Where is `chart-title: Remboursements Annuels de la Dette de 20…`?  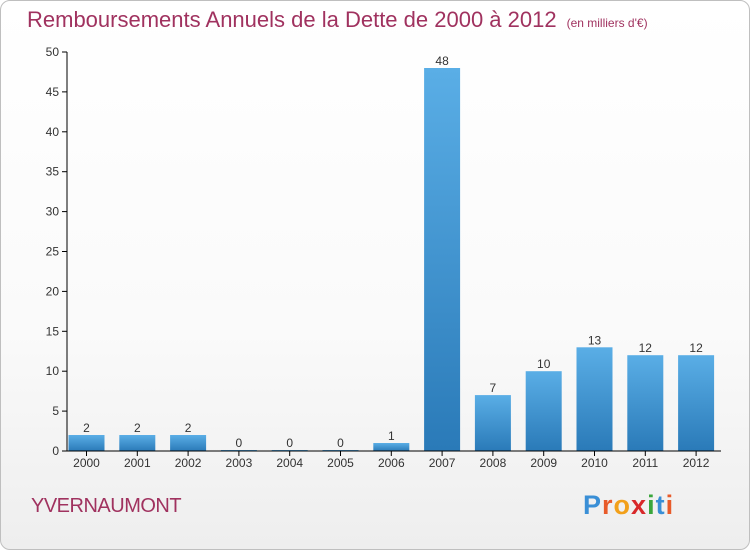 chart-title: Remboursements Annuels de la Dette de 20… is located at coordinates (337, 20).